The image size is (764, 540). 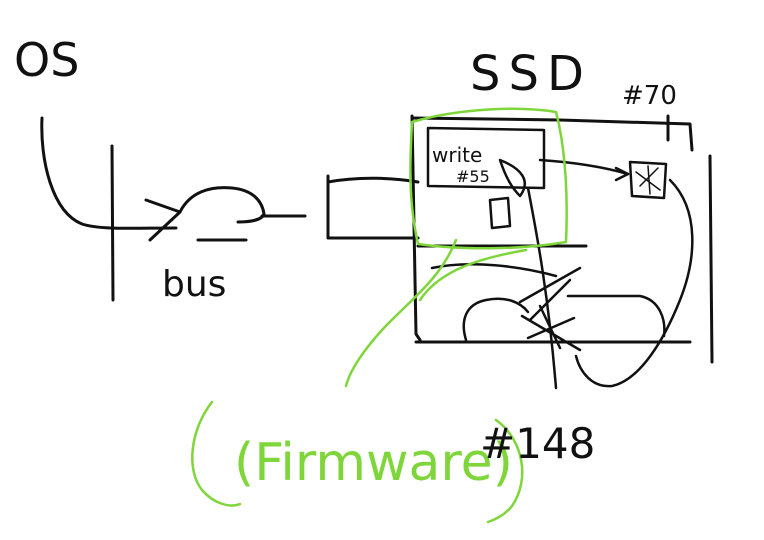 I want to click on os-label: OS, so click(x=46, y=60).